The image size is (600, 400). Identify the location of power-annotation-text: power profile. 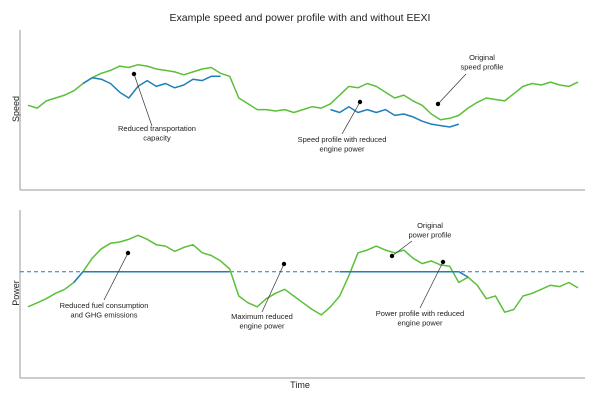
(430, 235).